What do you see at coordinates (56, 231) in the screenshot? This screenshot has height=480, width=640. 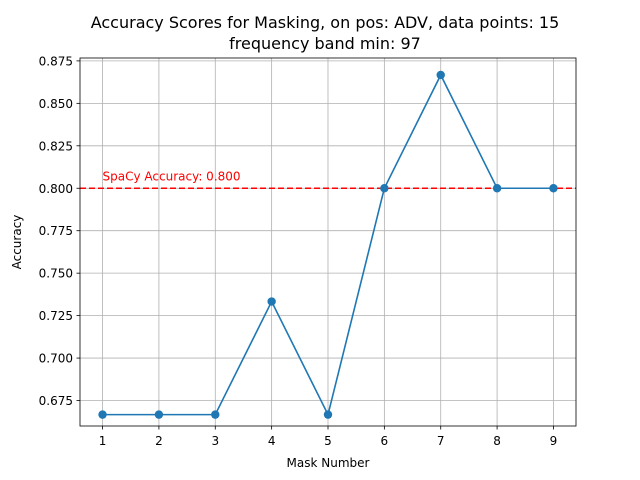 I see `y-tick-label: 0.775` at bounding box center [56, 231].